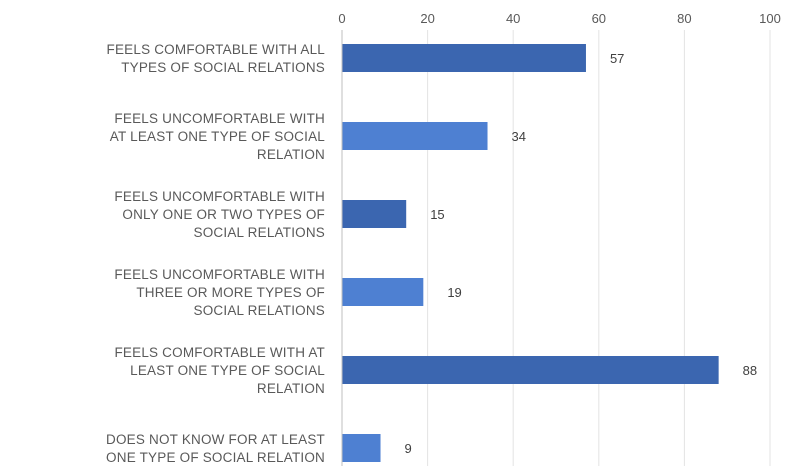  Describe the element at coordinates (513, 18) in the screenshot. I see `x-tick-label: 40` at that location.